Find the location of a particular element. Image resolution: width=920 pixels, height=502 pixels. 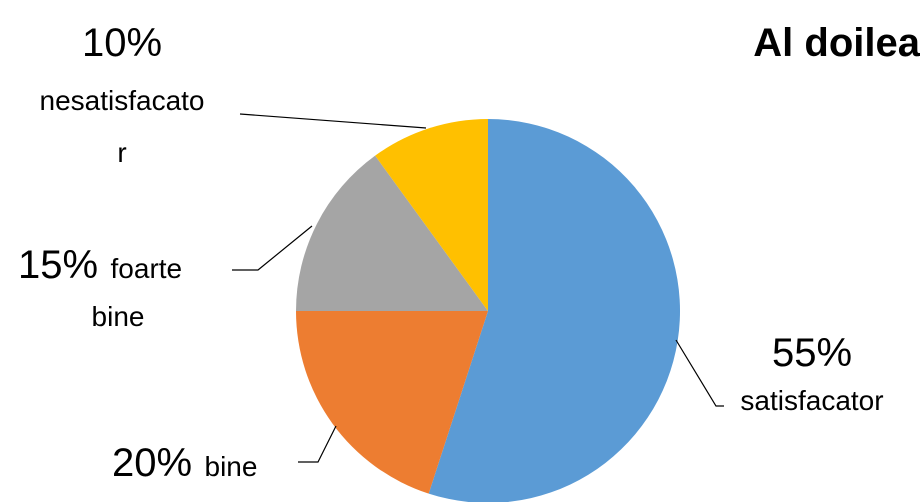

chart-title: Al doilea is located at coordinates (836, 43).